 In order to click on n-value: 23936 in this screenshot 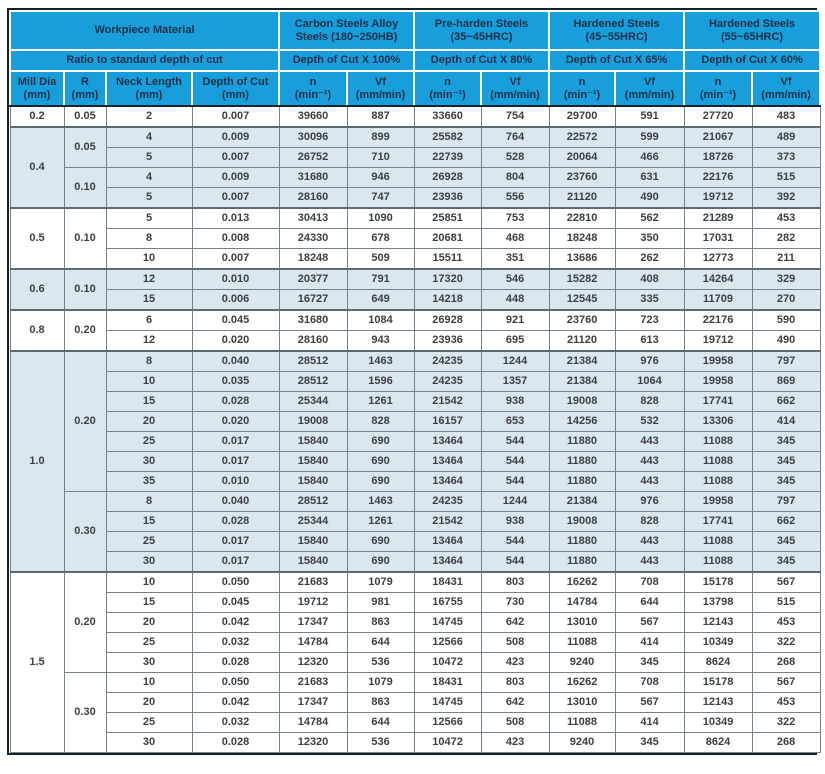, I will do `click(447, 341)`.